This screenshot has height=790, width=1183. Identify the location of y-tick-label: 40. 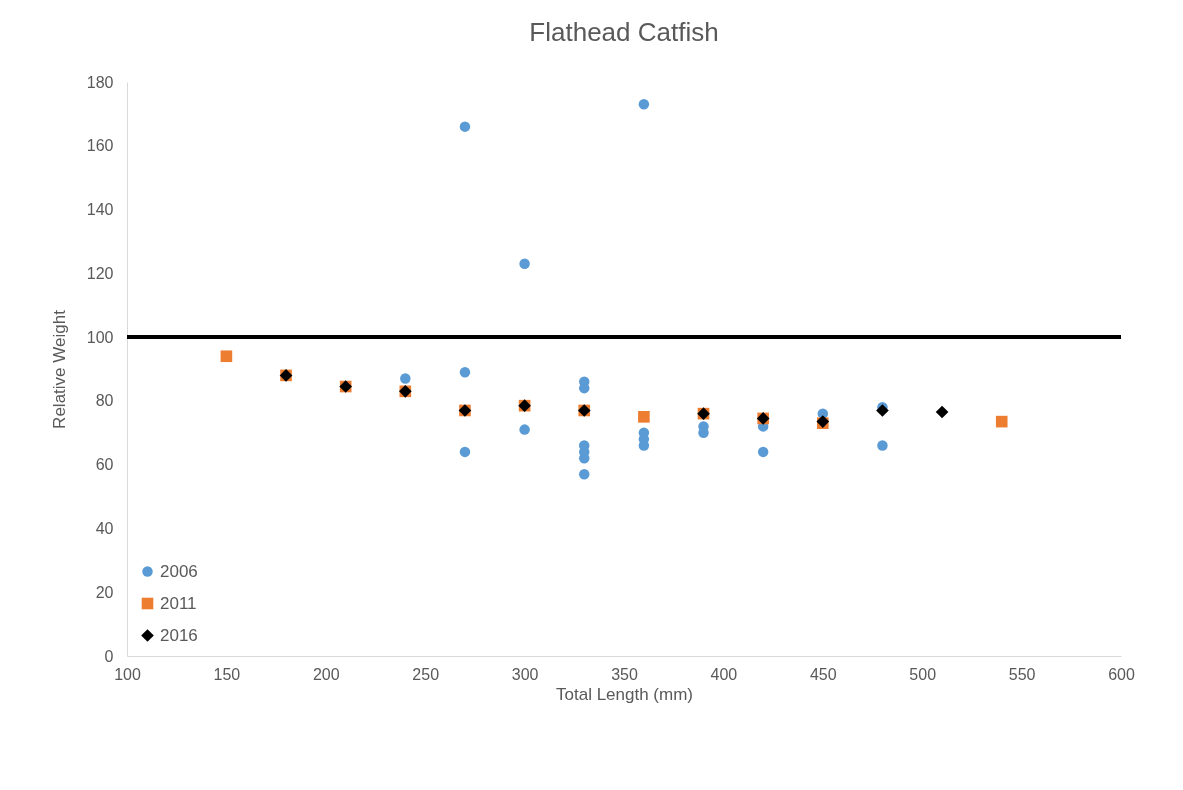
(104, 528).